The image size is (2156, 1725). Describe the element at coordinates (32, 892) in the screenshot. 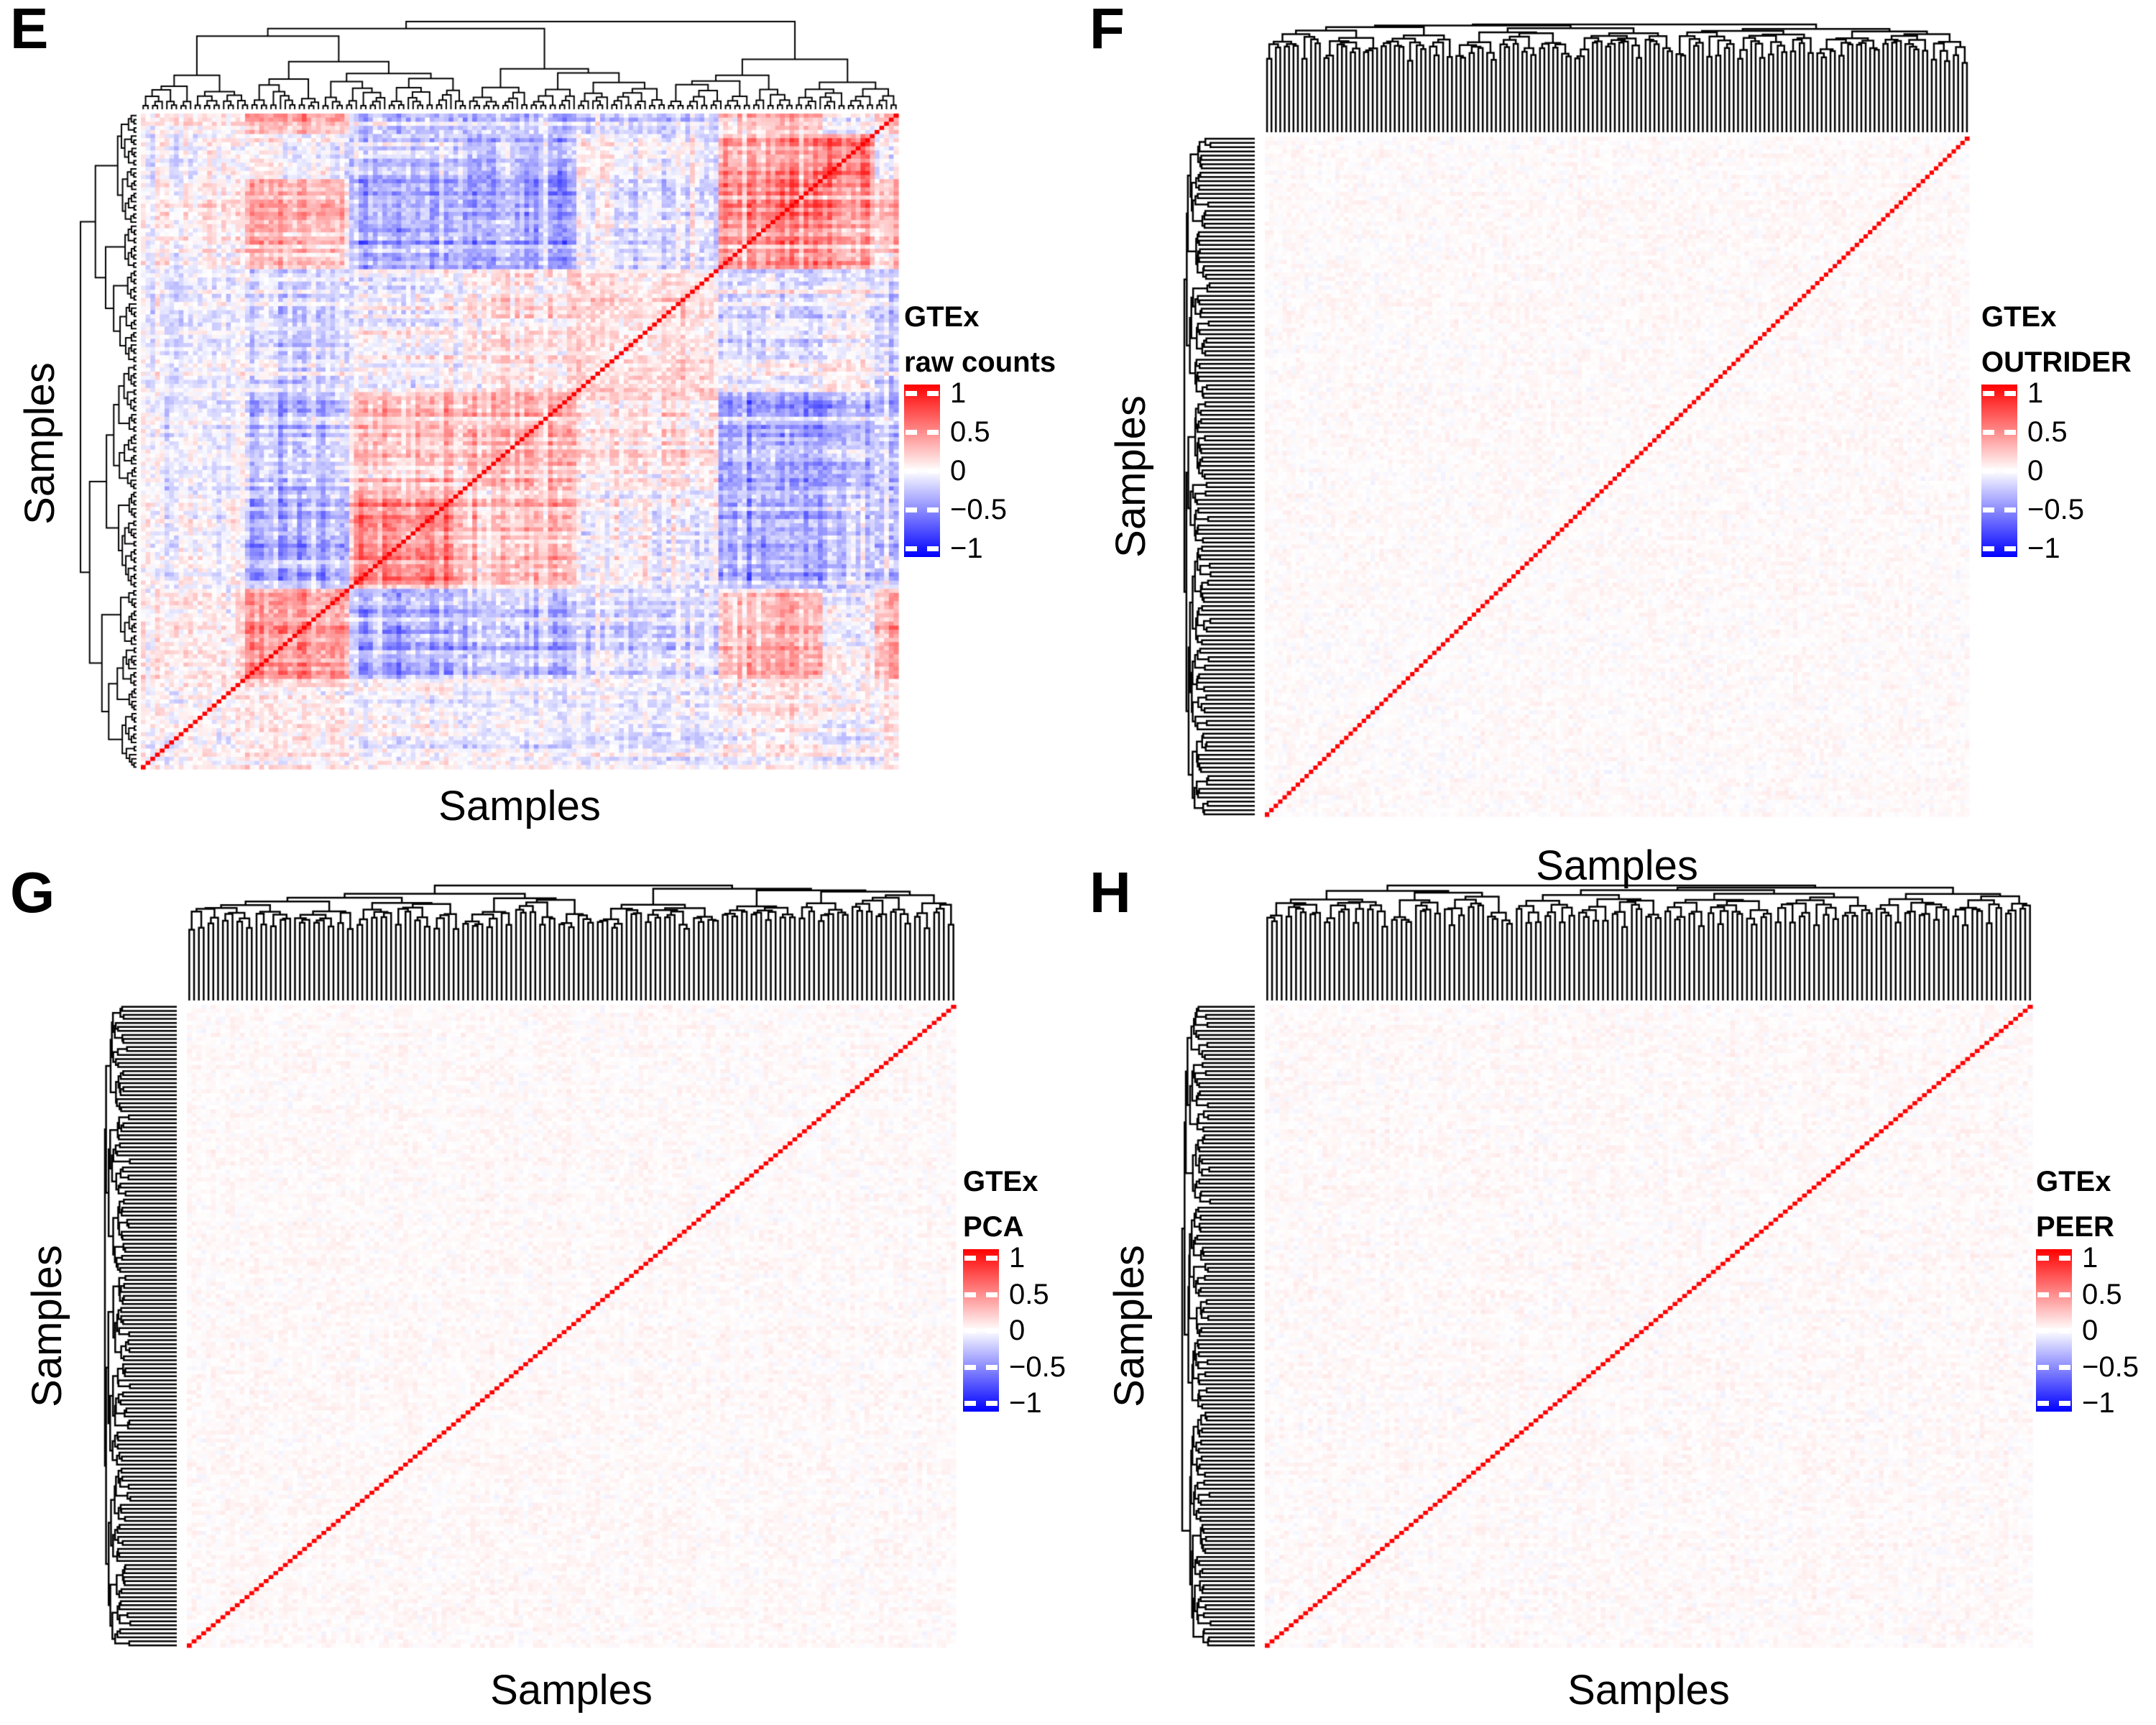

I see `panel-letter: G` at that location.